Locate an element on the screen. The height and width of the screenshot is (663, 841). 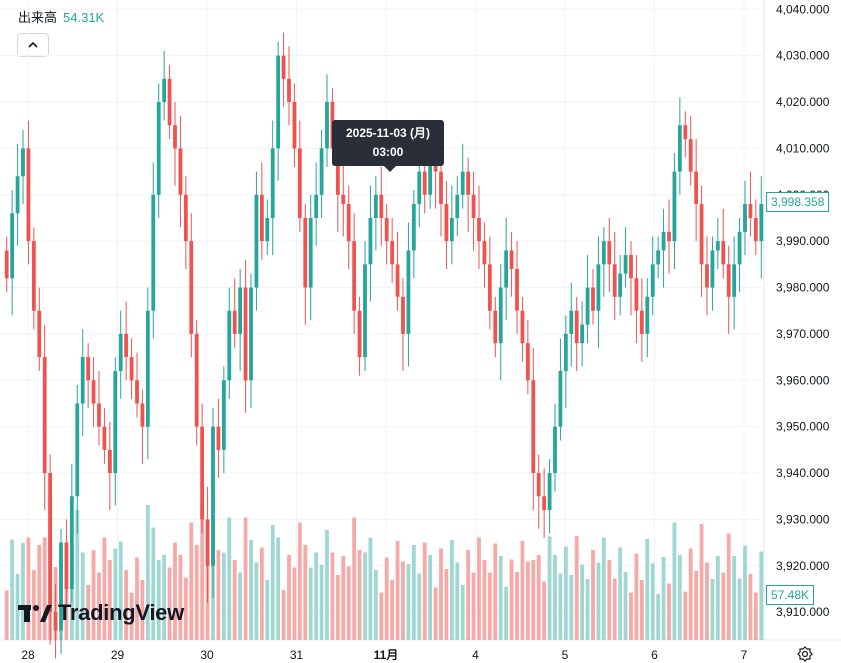
tooltip-date: 2025-11-03 (月) is located at coordinates (388, 133).